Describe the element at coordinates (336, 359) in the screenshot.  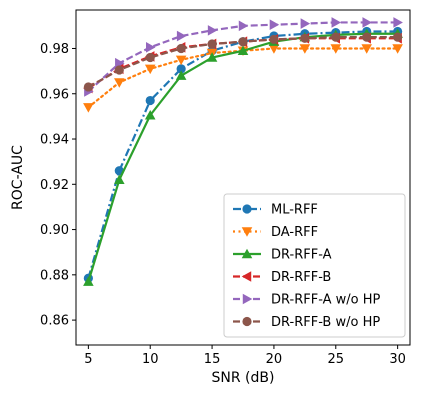
I see `x-tick-label: 25` at that location.